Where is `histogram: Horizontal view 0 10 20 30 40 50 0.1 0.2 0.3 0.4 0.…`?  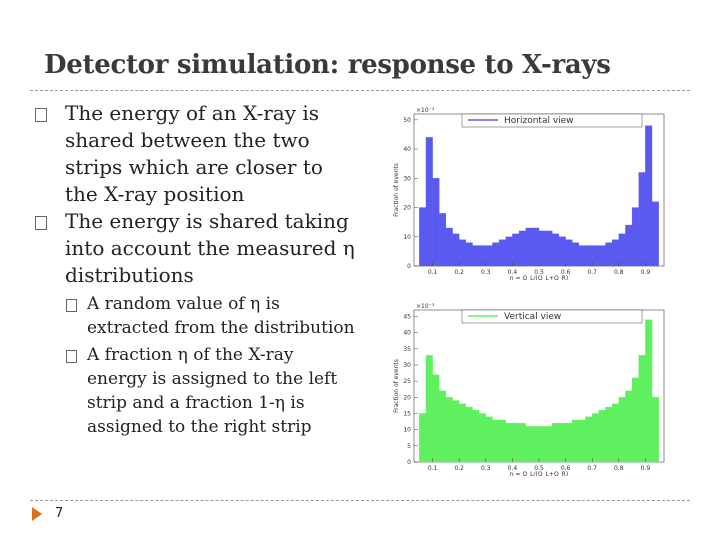
histogram: Horizontal view 0 10 20 30 40 50 0.1 0.2 0.3 0.4 0.… is located at coordinates (529, 193).